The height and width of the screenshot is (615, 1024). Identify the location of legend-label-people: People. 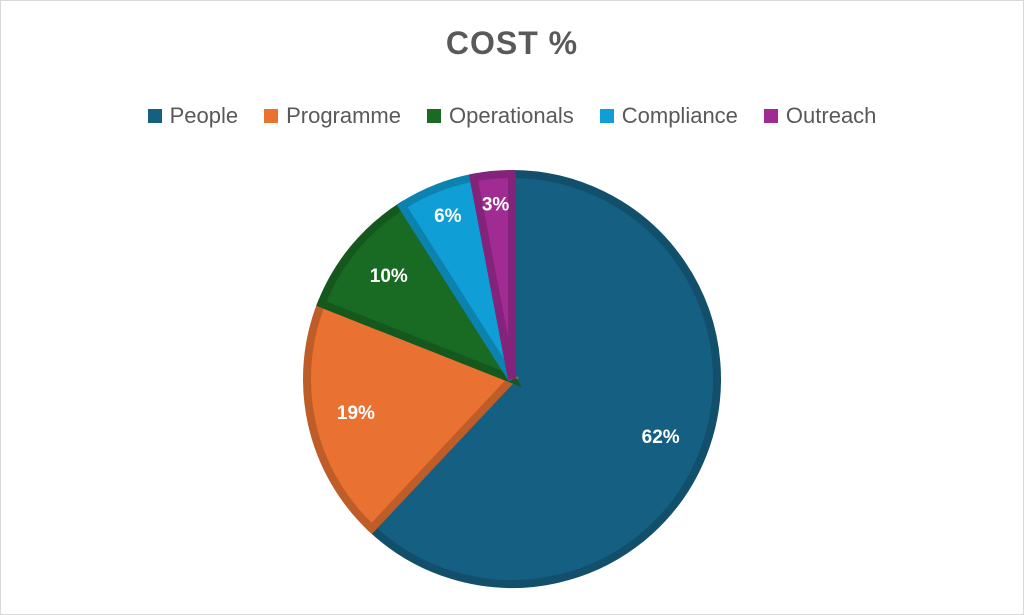
(204, 115).